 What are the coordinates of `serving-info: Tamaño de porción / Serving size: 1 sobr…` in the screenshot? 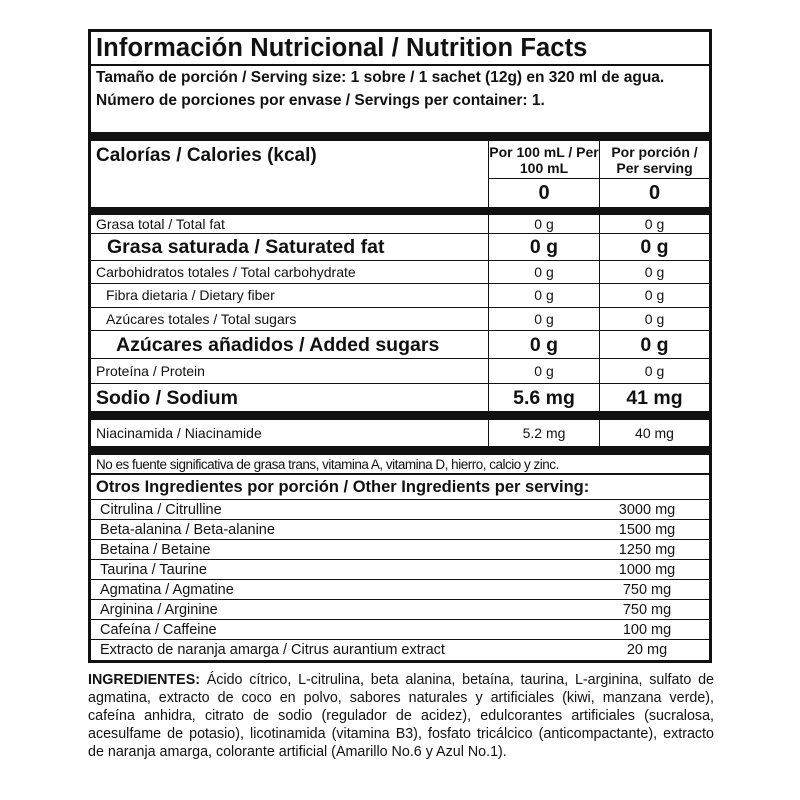 It's located at (400, 99).